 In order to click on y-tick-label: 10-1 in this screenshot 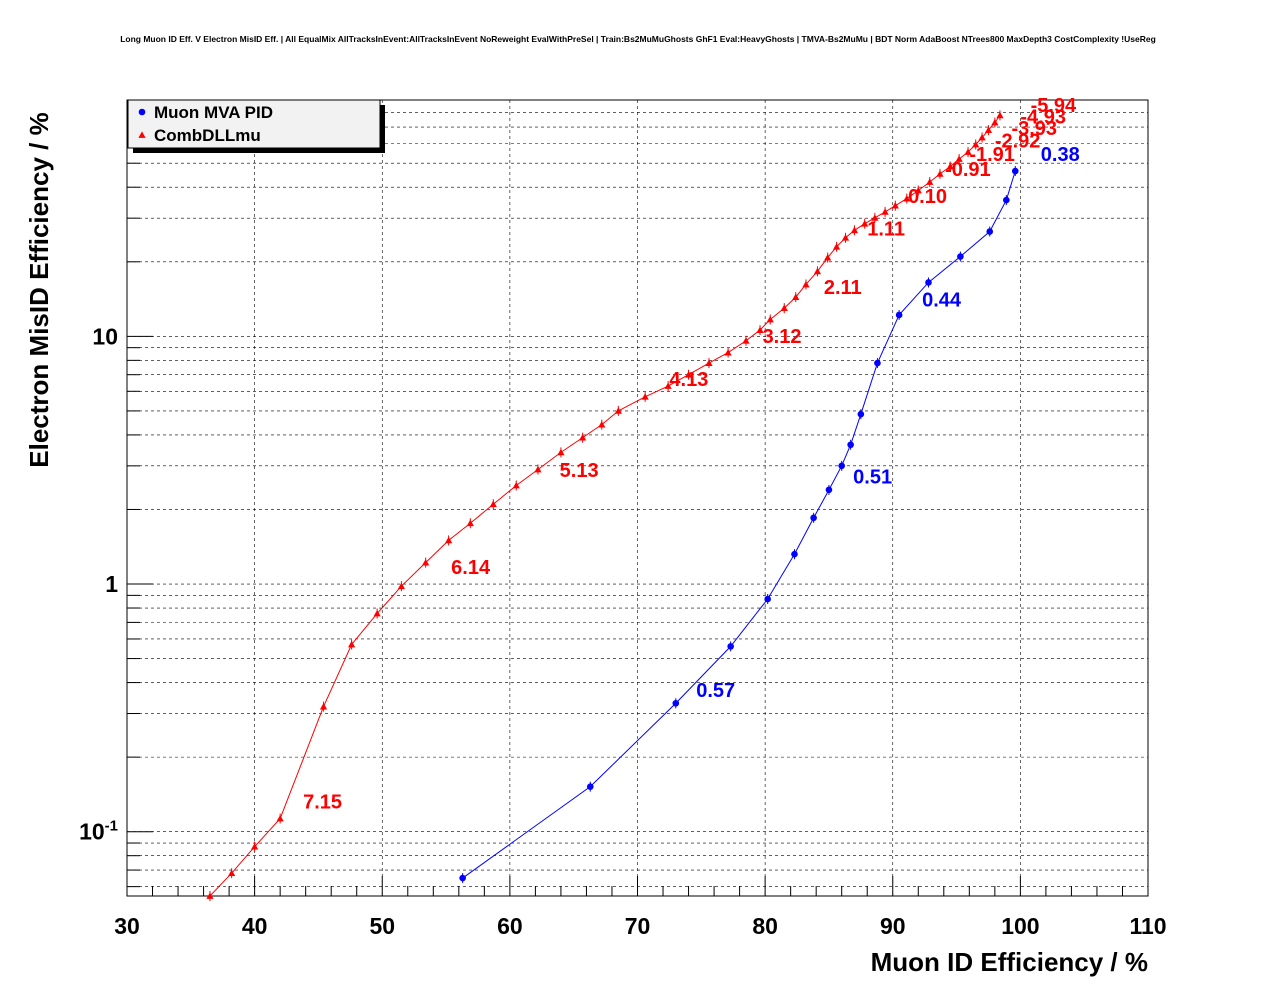, I will do `click(98, 831)`.